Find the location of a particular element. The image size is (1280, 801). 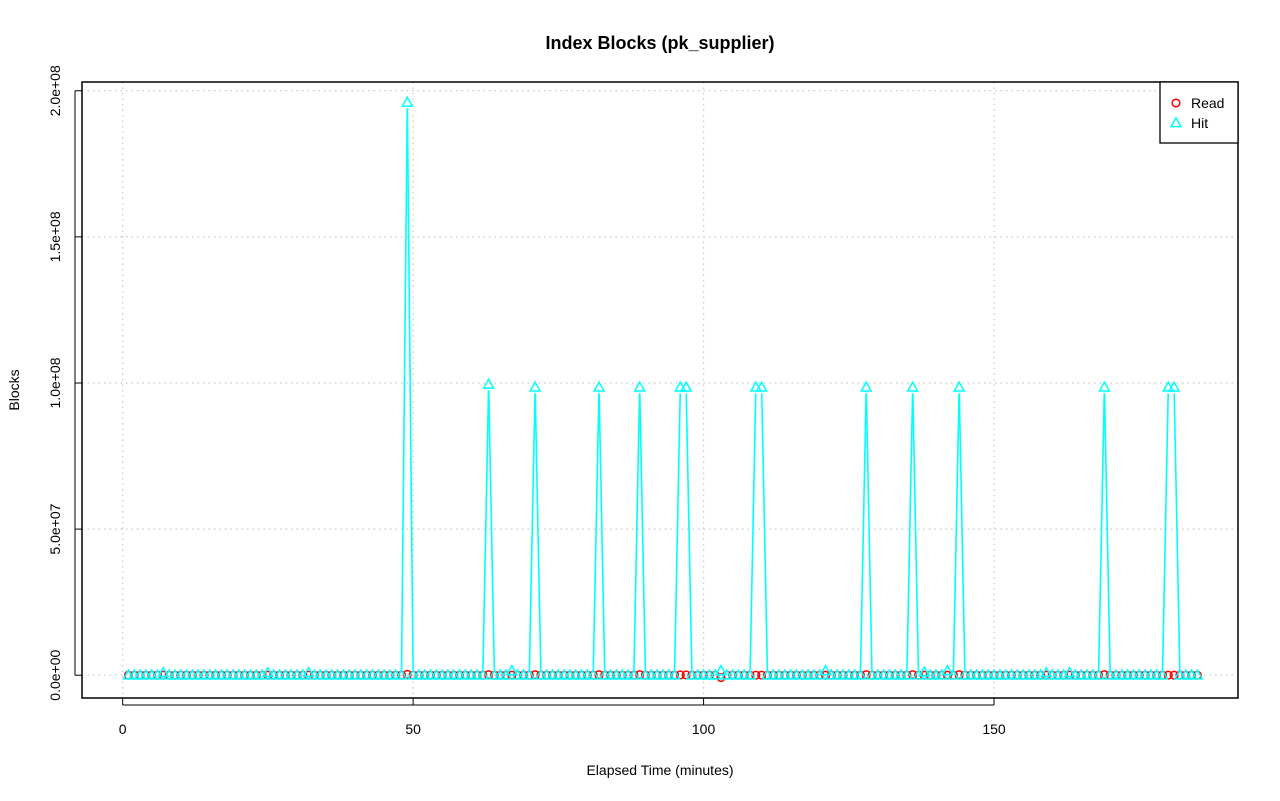

x-tick-label: 0 is located at coordinates (123, 729).